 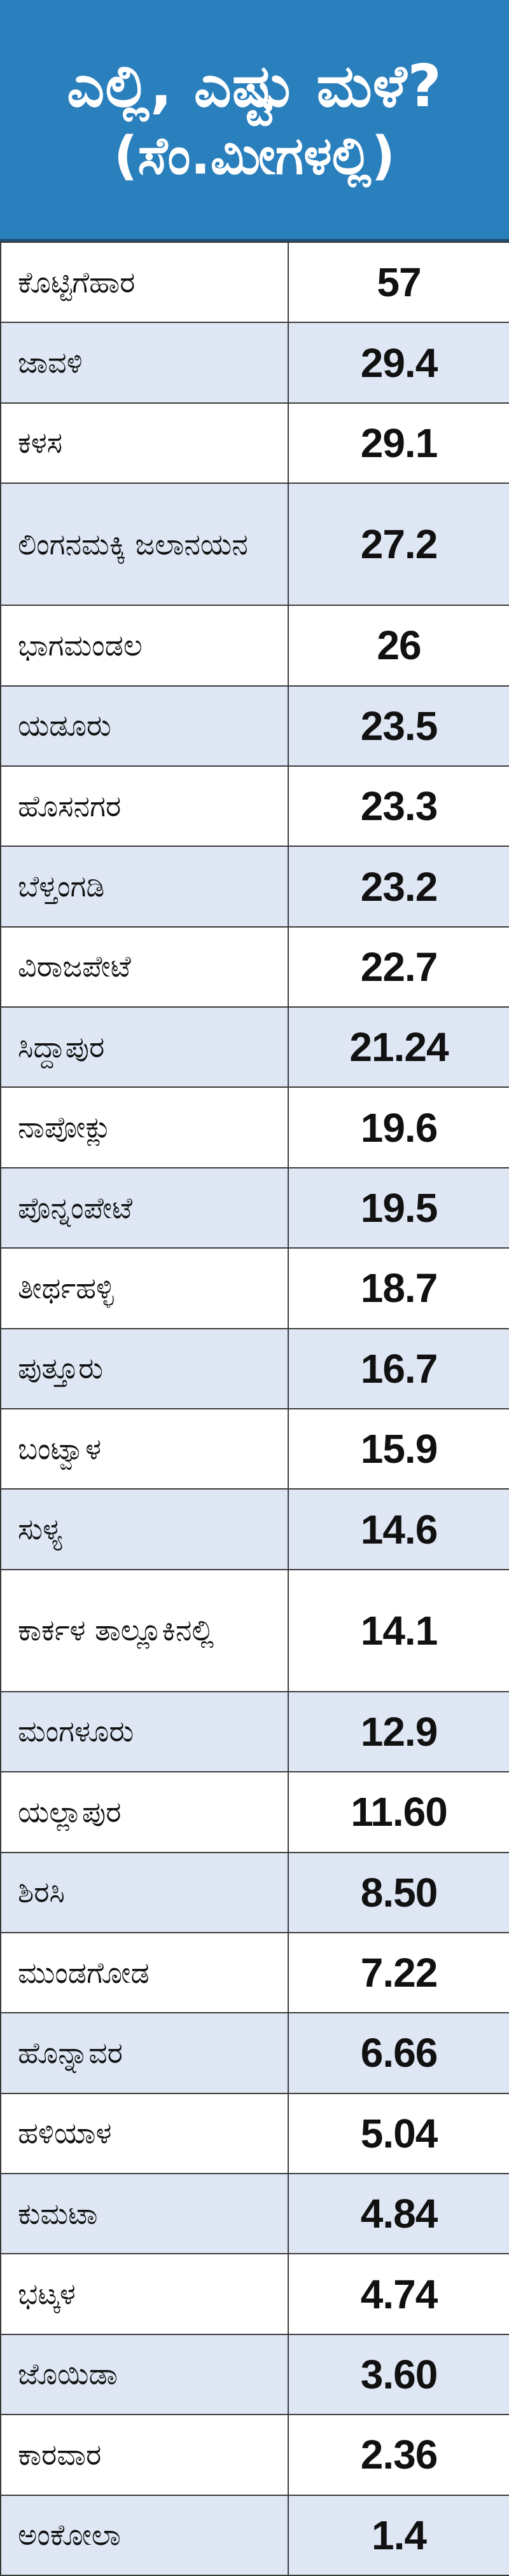 I want to click on table-row: ಯಡೂರು 23.5, so click(x=254, y=726).